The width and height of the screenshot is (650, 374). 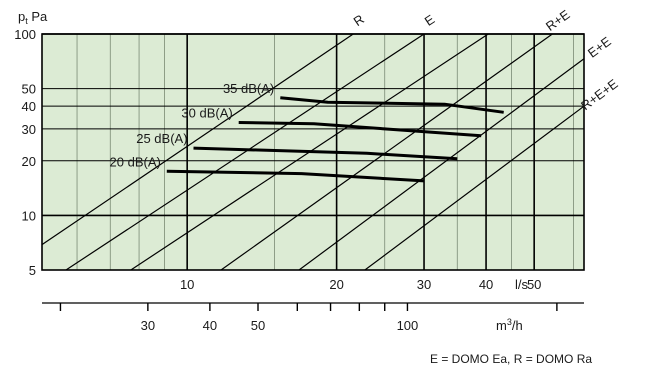 I want to click on y-tick-label: 100, so click(x=25, y=34).